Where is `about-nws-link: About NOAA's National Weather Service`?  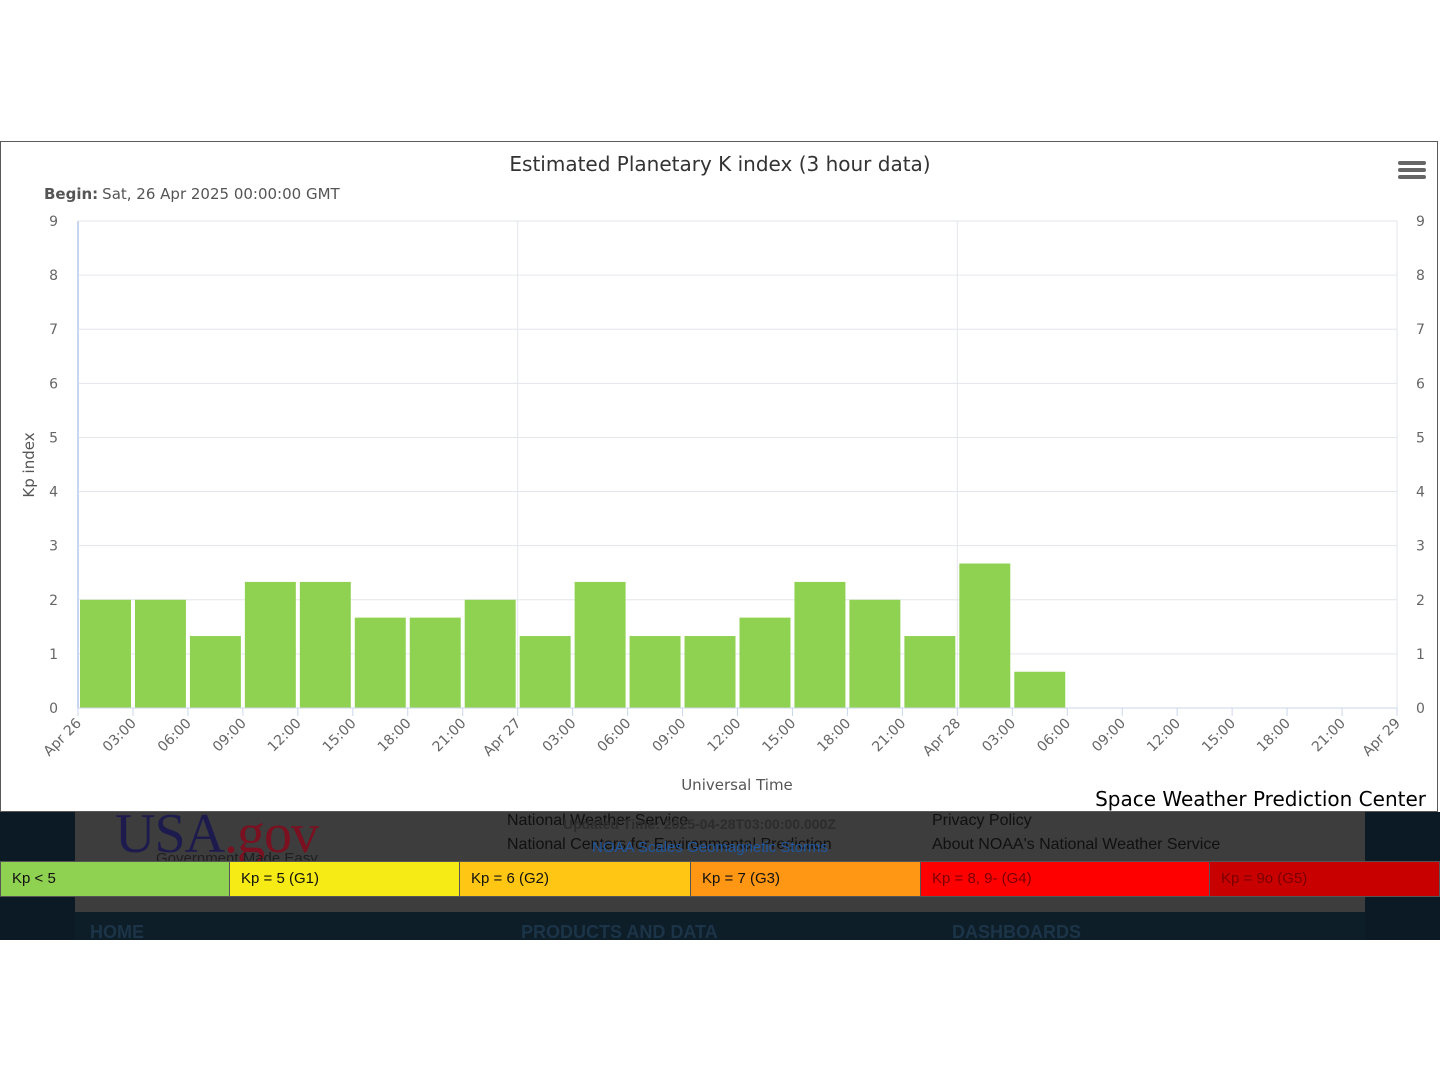 about-nws-link: About NOAA's National Weather Service is located at coordinates (1076, 844).